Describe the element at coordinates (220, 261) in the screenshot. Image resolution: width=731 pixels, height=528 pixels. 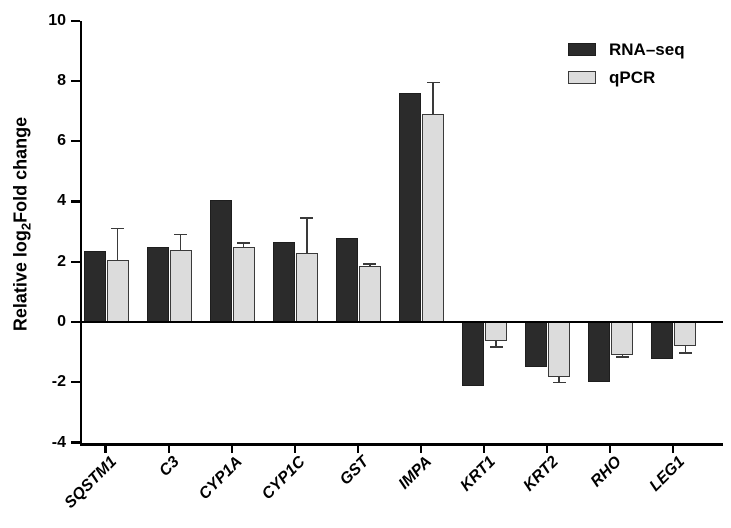
I see `bar-rnaseq-CYP1A` at that location.